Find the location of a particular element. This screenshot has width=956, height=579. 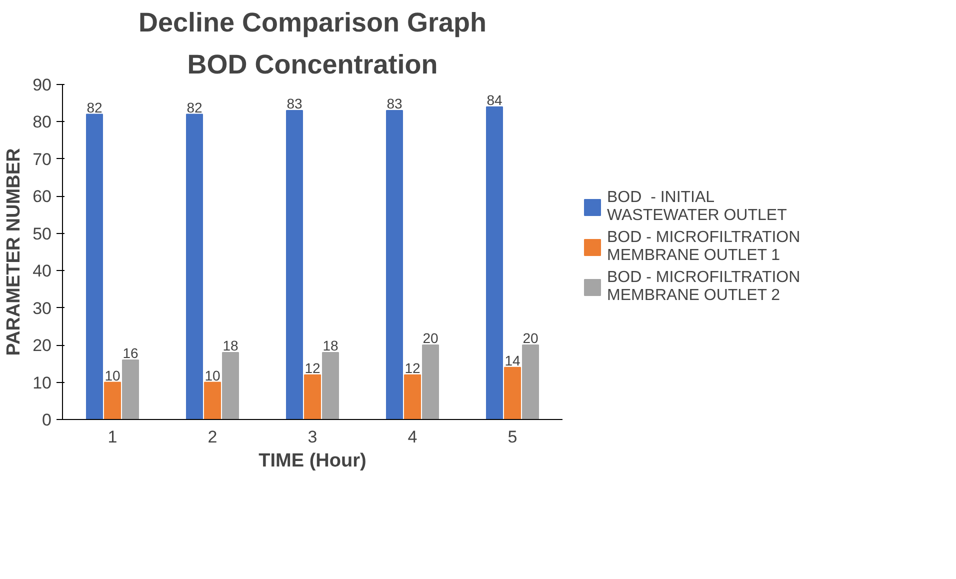

legend-label: BOD - MICROFILTRATION MEMBRANE OUTLET 1 is located at coordinates (703, 247).